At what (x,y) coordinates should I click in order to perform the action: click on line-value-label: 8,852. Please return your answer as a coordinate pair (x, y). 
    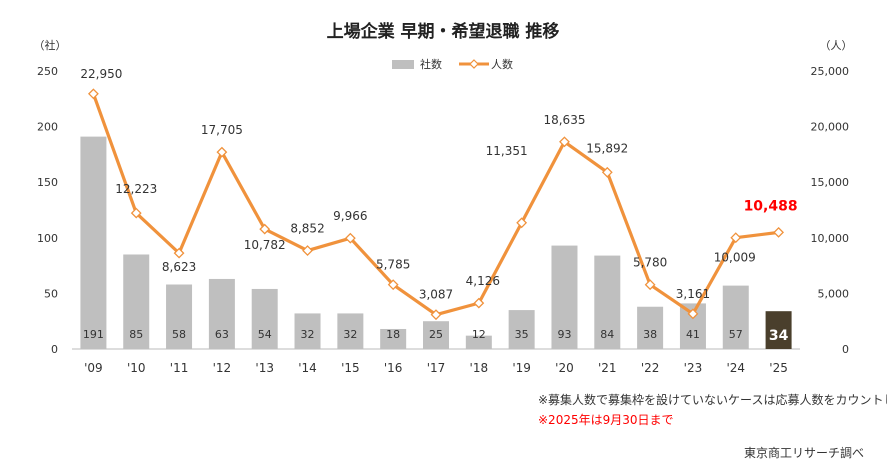
    Looking at the image, I should click on (307, 229).